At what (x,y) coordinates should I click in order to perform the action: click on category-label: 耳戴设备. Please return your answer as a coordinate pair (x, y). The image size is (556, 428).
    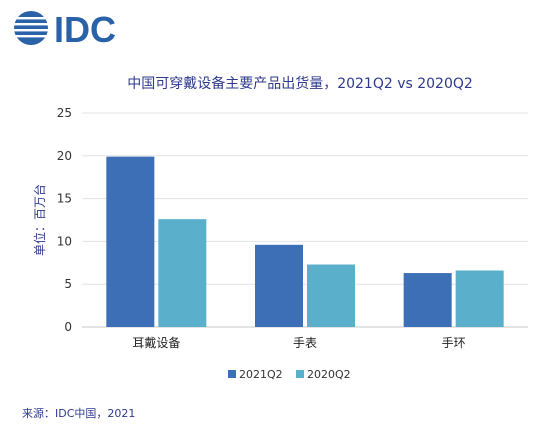
    Looking at the image, I should click on (156, 342).